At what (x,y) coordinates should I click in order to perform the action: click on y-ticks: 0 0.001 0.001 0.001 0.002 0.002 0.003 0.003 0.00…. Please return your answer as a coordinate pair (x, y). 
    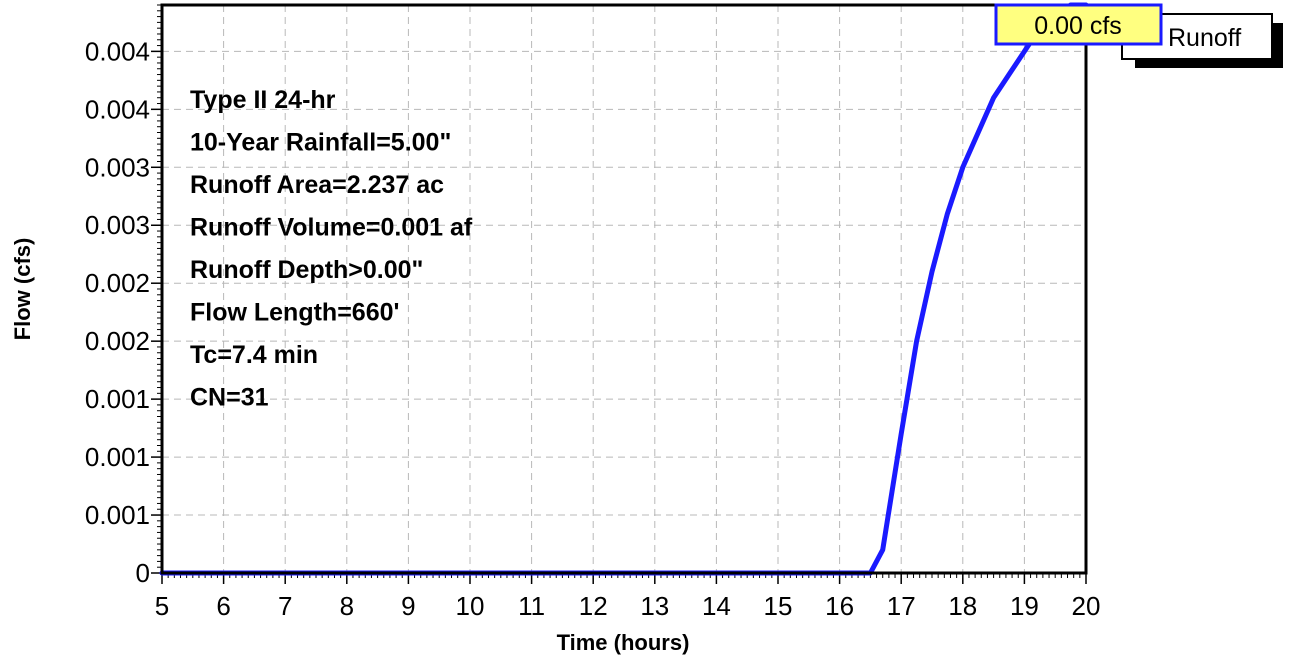
    Looking at the image, I should click on (123, 312).